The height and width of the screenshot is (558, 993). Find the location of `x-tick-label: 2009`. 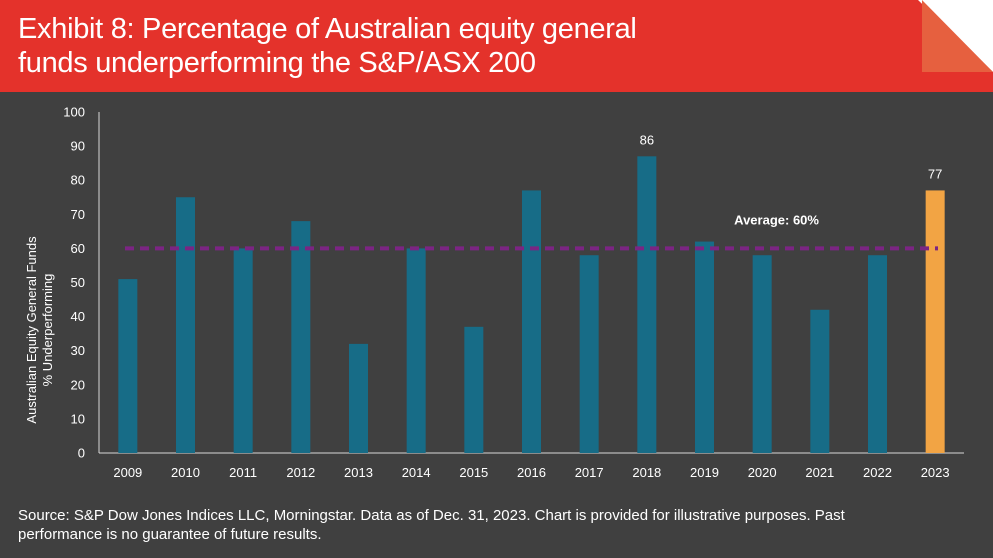

x-tick-label: 2009 is located at coordinates (127, 472).